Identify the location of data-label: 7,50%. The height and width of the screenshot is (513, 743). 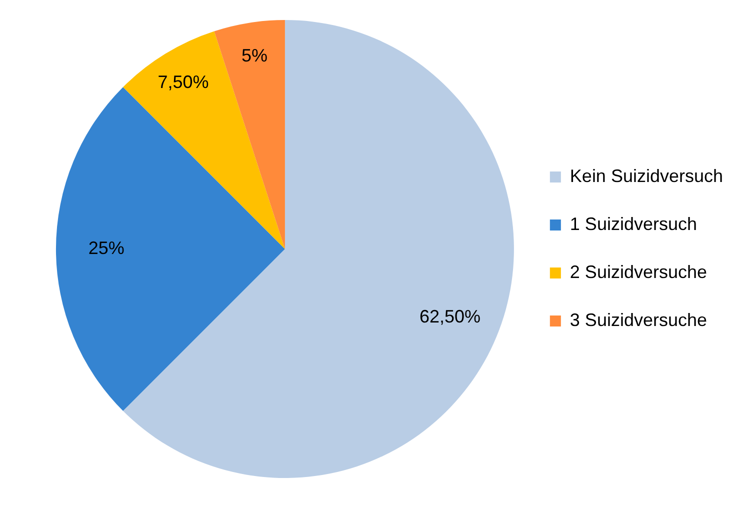
(183, 82).